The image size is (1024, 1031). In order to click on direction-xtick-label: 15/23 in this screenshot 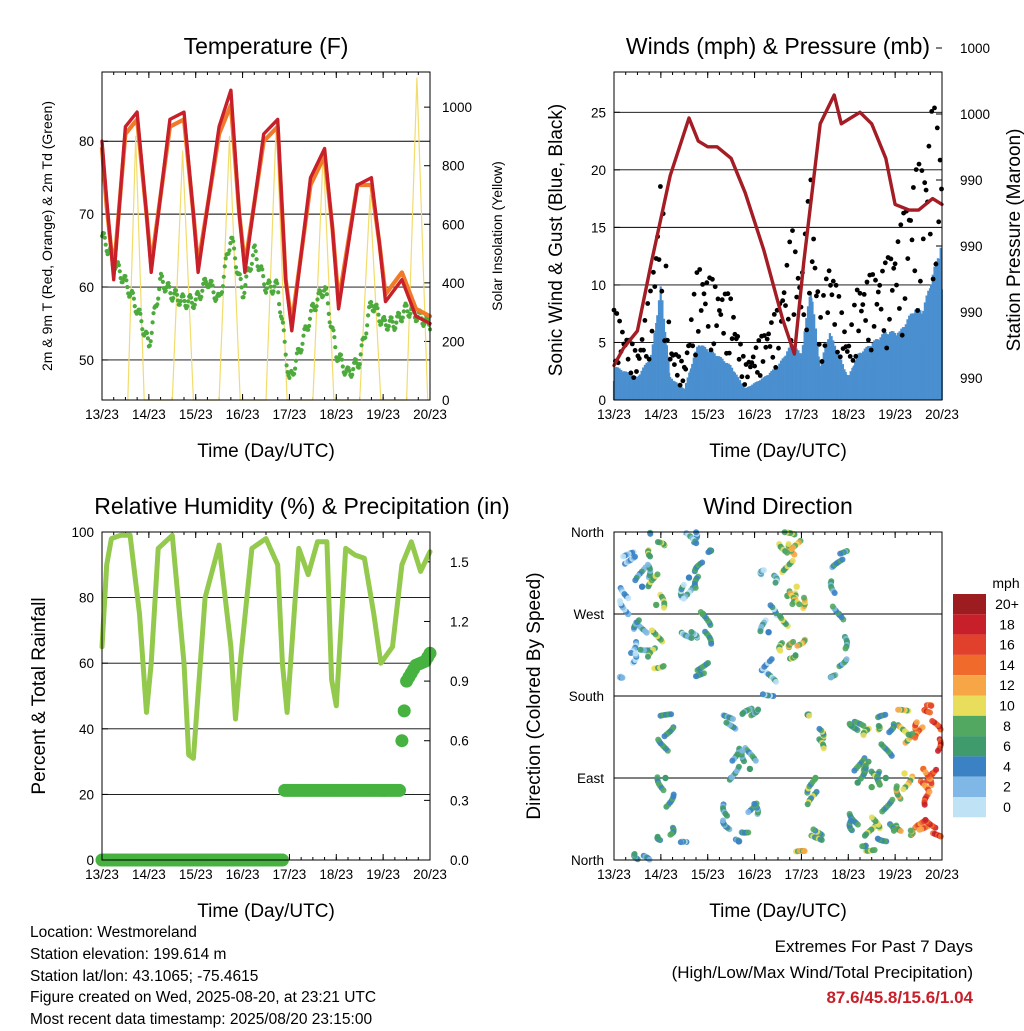, I will do `click(708, 874)`.